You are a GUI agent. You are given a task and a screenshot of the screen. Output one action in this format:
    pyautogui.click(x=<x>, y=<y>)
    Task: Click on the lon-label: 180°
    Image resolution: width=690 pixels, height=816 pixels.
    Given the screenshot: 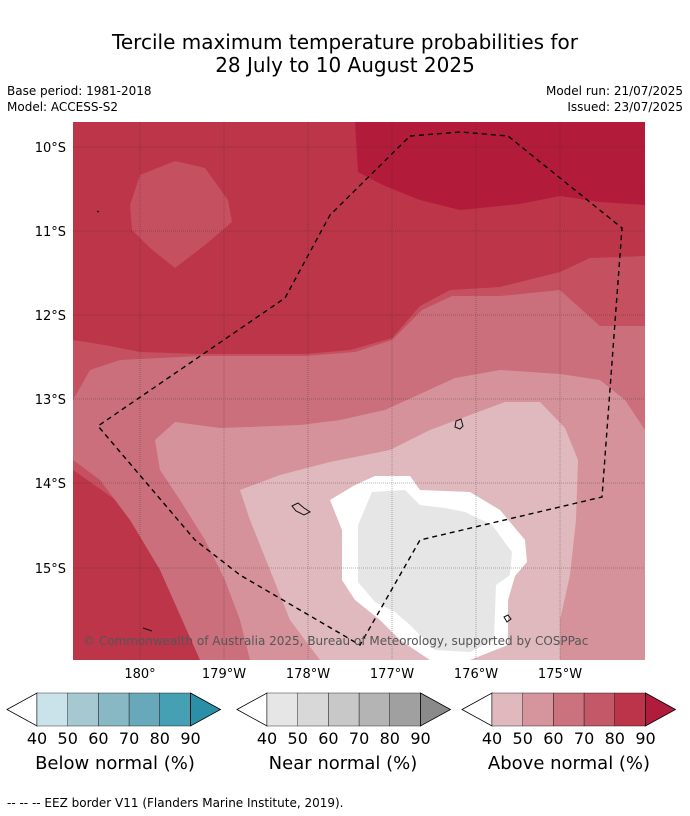 What is the action you would take?
    pyautogui.click(x=139, y=674)
    